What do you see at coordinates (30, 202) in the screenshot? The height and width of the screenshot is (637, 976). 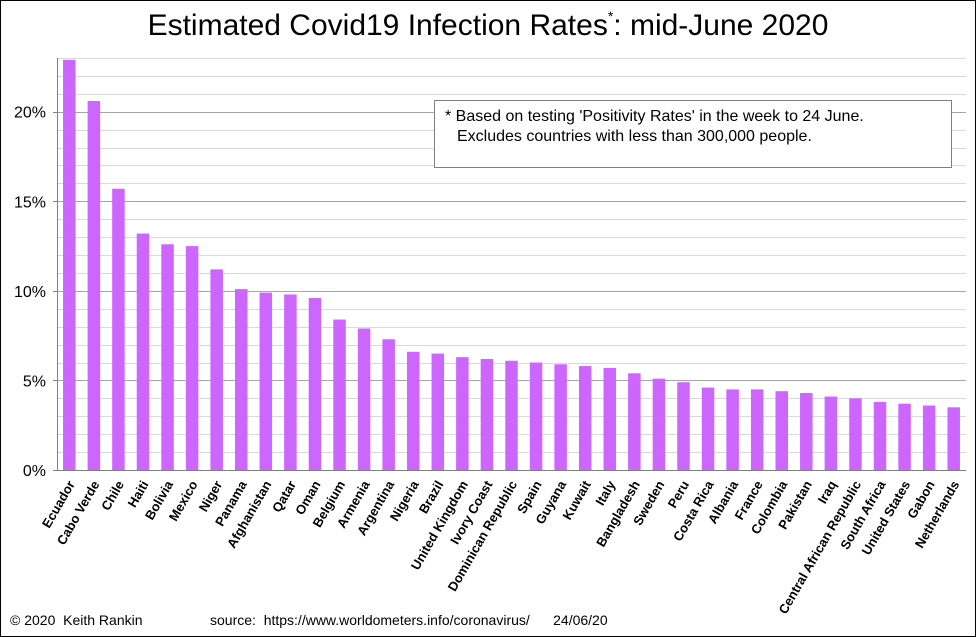 I see `y-tick-label: 15%` at bounding box center [30, 202].